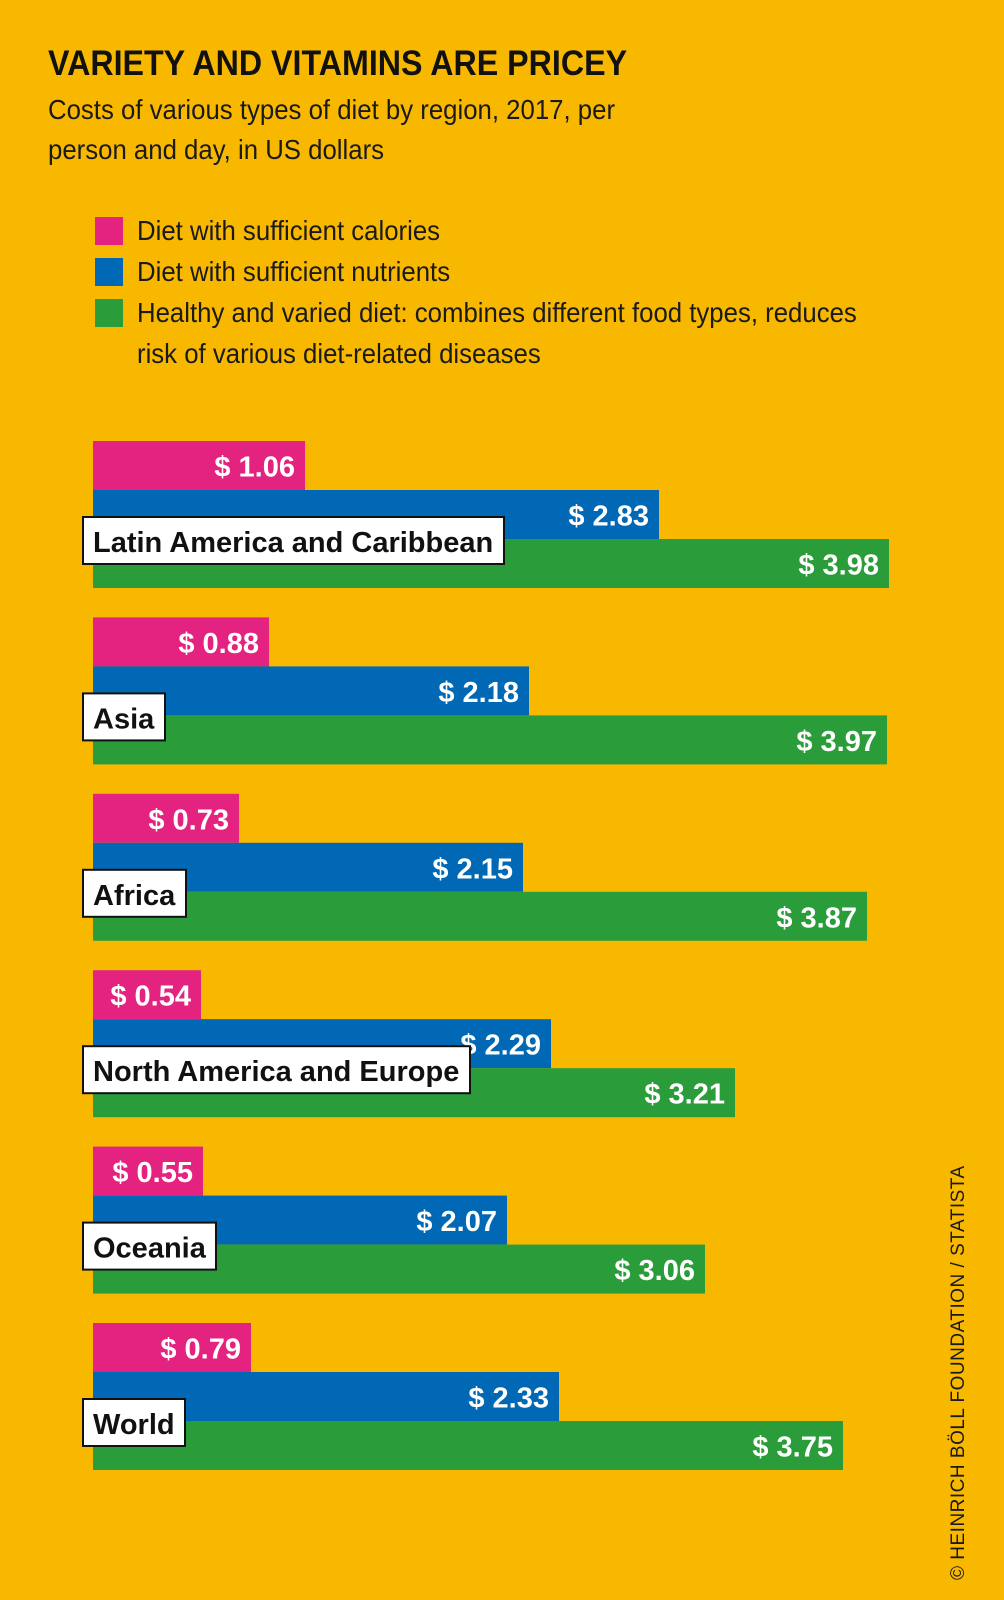 The image size is (1004, 1600). What do you see at coordinates (508, 1399) in the screenshot?
I see `value-label-world-nutrients: $ 2.33` at bounding box center [508, 1399].